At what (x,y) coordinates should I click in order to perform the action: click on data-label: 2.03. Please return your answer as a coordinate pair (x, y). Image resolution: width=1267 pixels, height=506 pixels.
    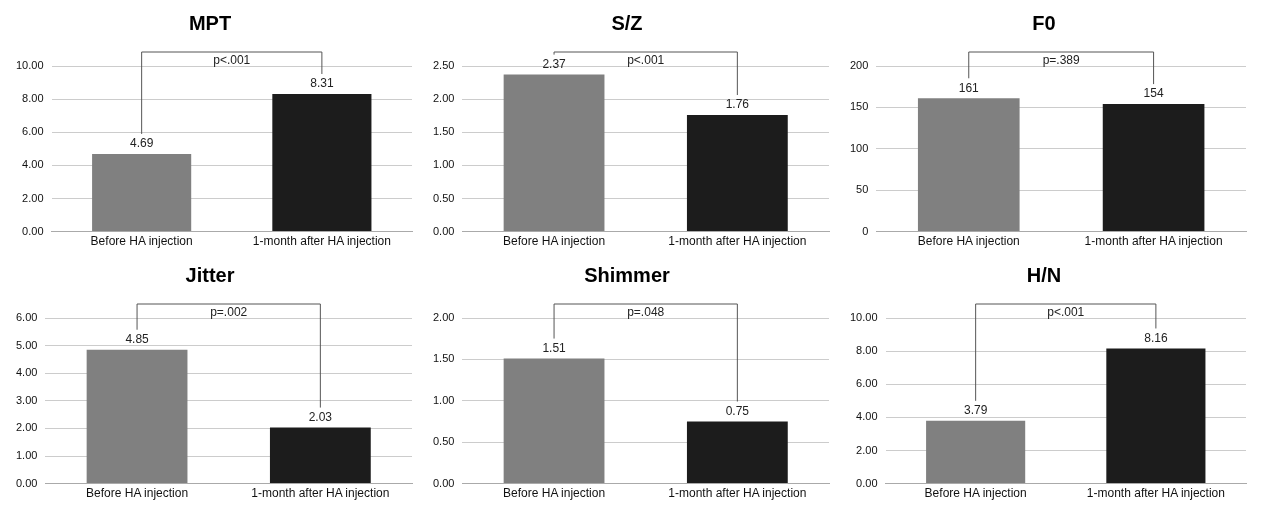
    Looking at the image, I should click on (320, 416).